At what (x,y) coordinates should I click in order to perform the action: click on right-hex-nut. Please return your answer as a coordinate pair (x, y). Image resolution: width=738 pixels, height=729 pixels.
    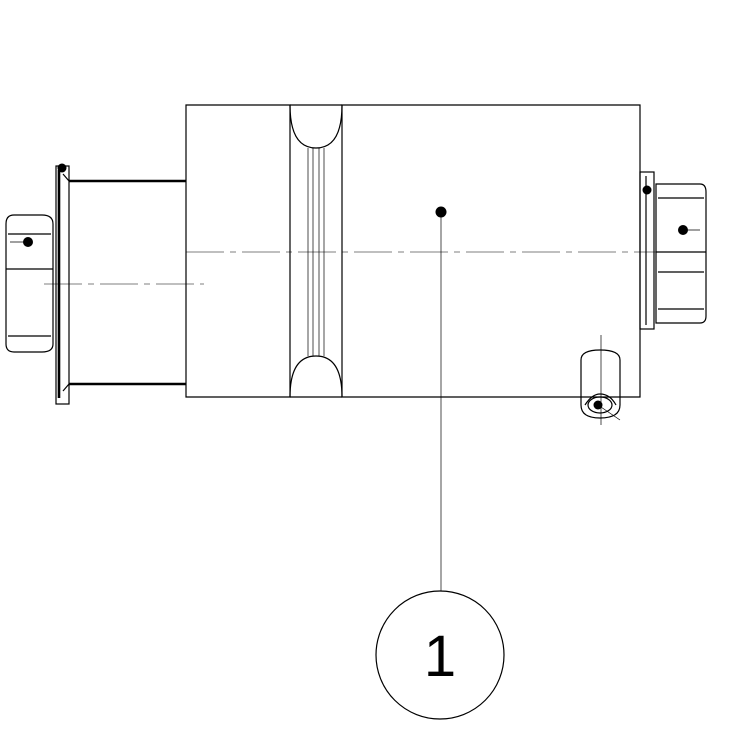
    Looking at the image, I should click on (673, 250).